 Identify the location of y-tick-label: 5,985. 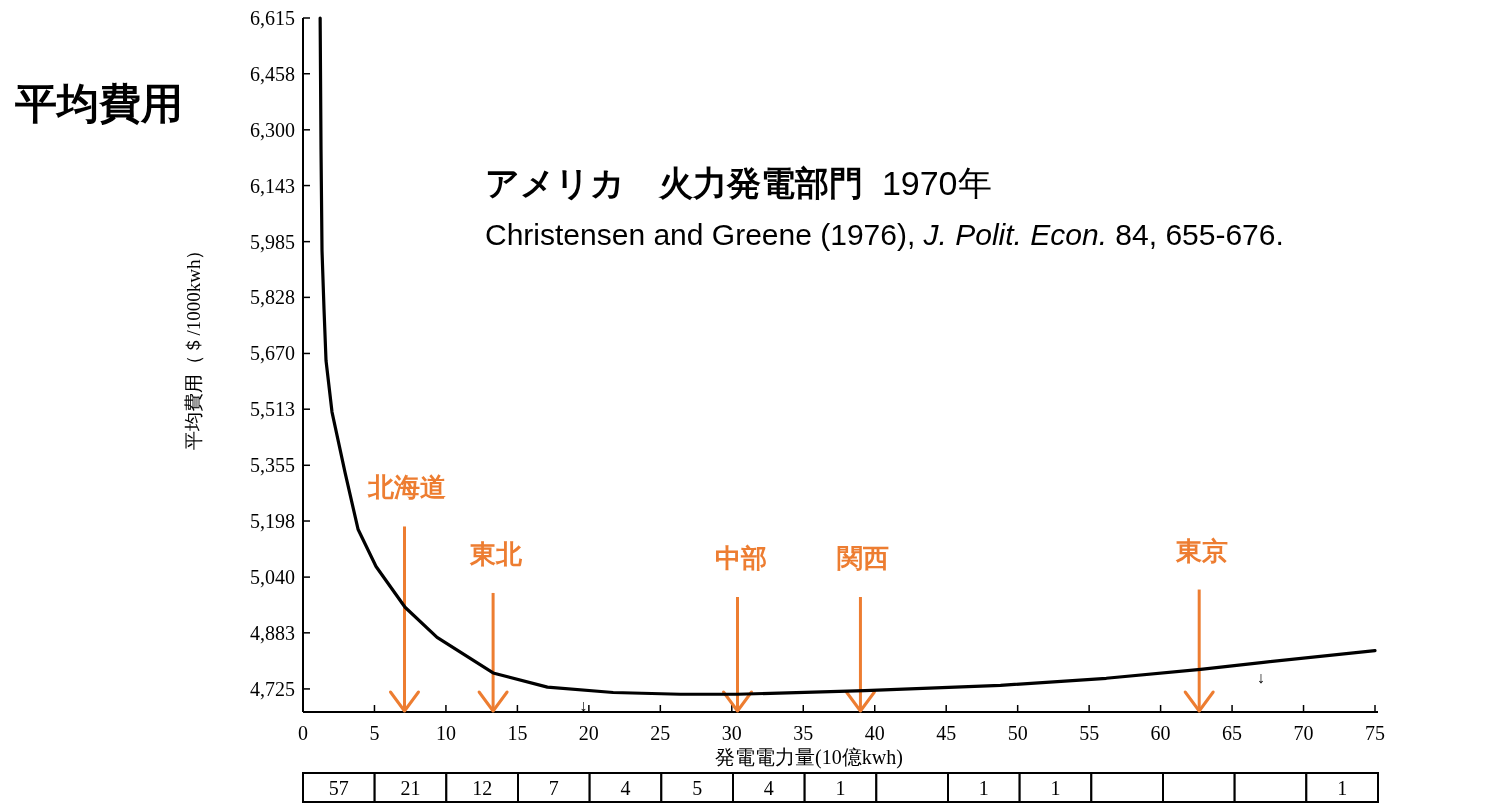
(272, 241).